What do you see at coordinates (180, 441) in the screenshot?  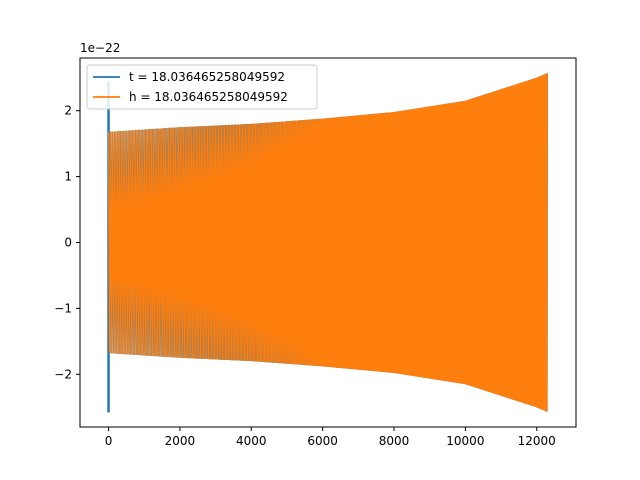 I see `x-tick-label: 2000` at bounding box center [180, 441].